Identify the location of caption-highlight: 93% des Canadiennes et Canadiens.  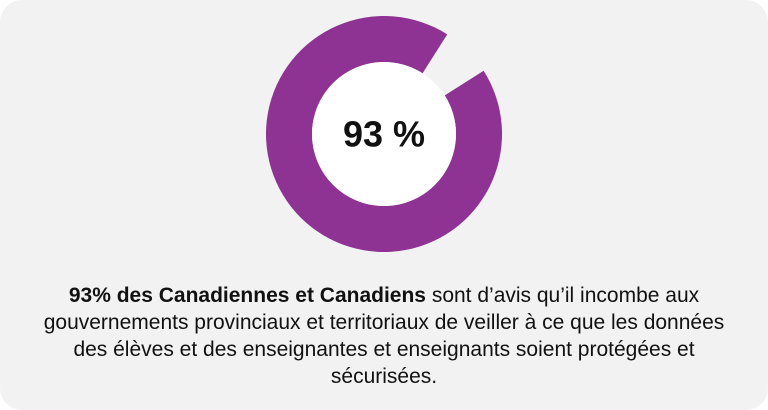
(247, 295).